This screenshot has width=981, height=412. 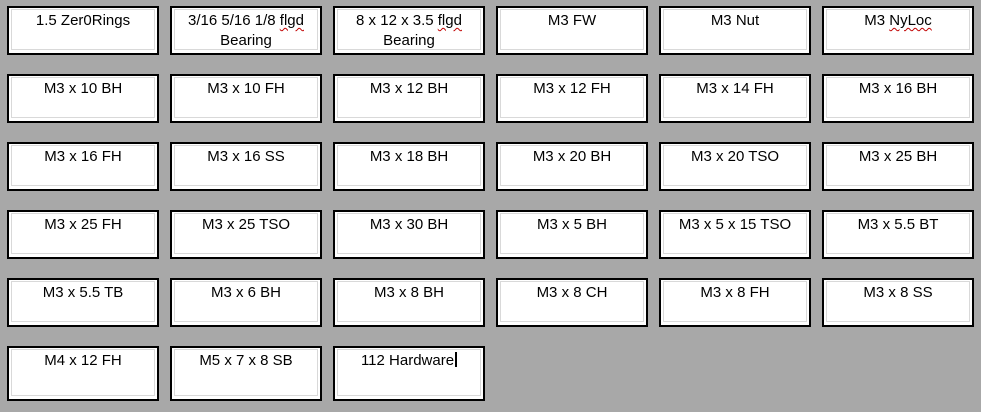 I want to click on label-text: M3 x 20 TSO, so click(x=735, y=155).